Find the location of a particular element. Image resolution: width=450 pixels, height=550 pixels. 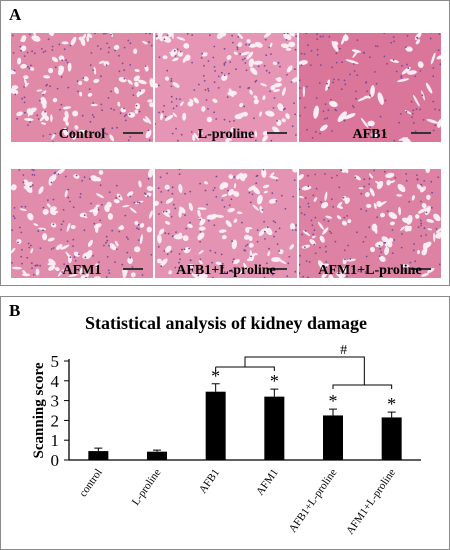

x-tick-label: L-proline is located at coordinates (147, 487).